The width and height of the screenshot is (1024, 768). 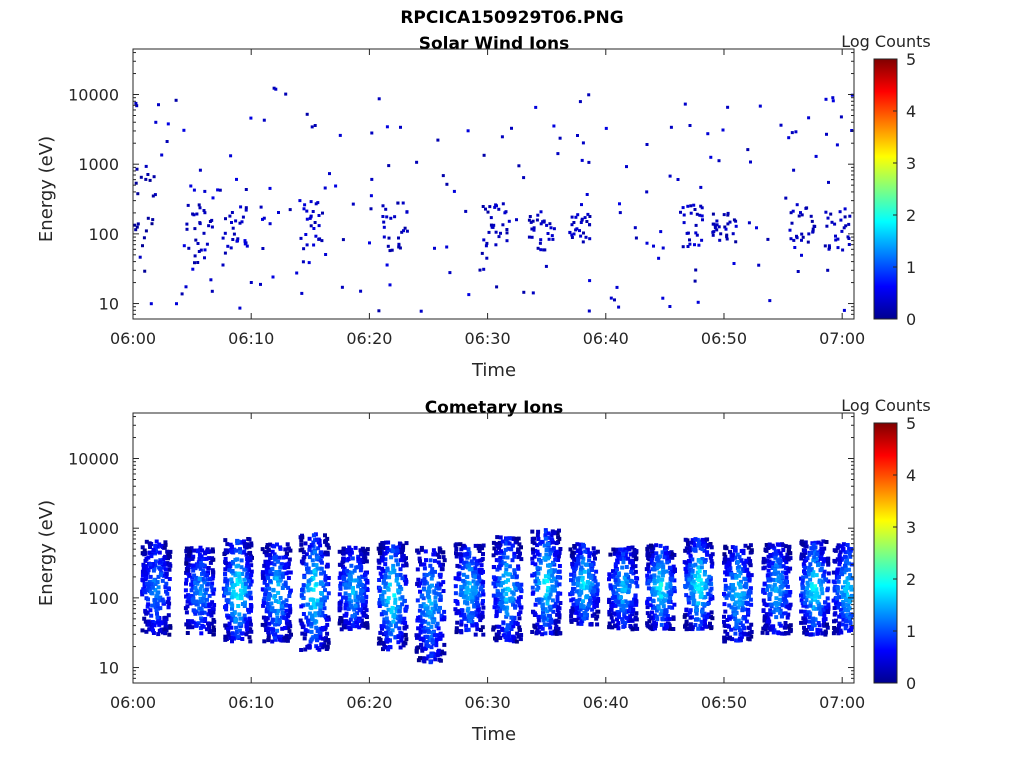 I want to click on panel-title: Cometary Ions, so click(x=494, y=408).